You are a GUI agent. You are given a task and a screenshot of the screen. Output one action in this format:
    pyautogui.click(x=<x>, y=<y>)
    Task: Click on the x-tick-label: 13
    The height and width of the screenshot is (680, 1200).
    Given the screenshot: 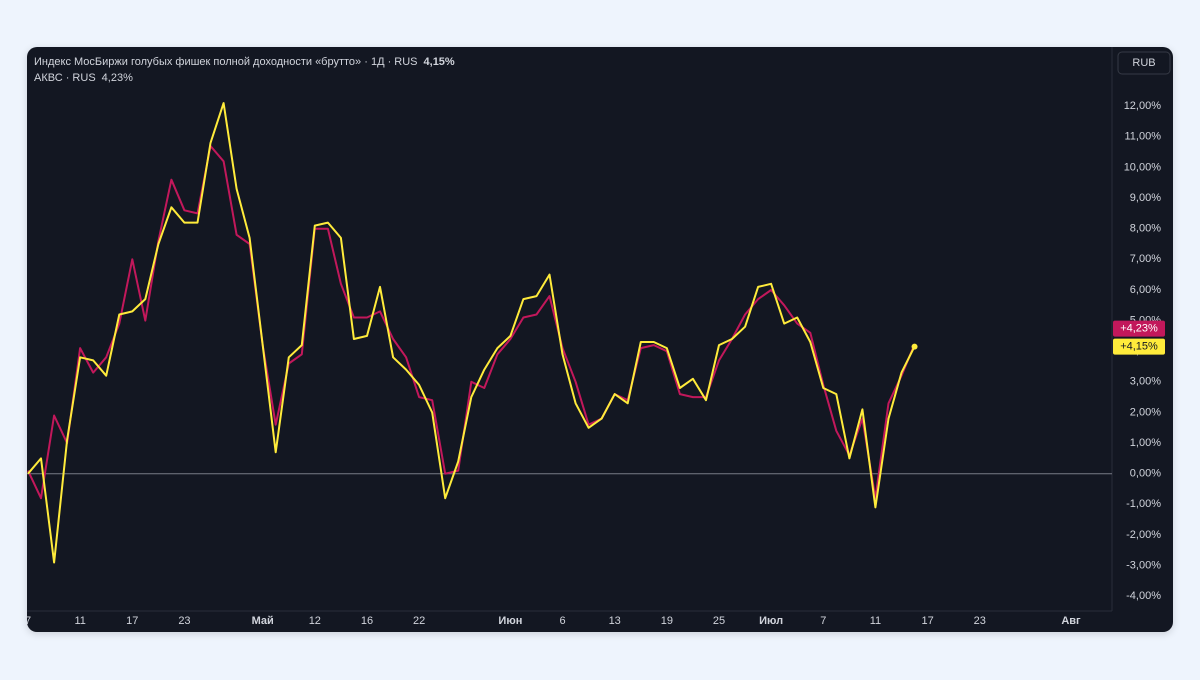 What is the action you would take?
    pyautogui.click(x=615, y=621)
    